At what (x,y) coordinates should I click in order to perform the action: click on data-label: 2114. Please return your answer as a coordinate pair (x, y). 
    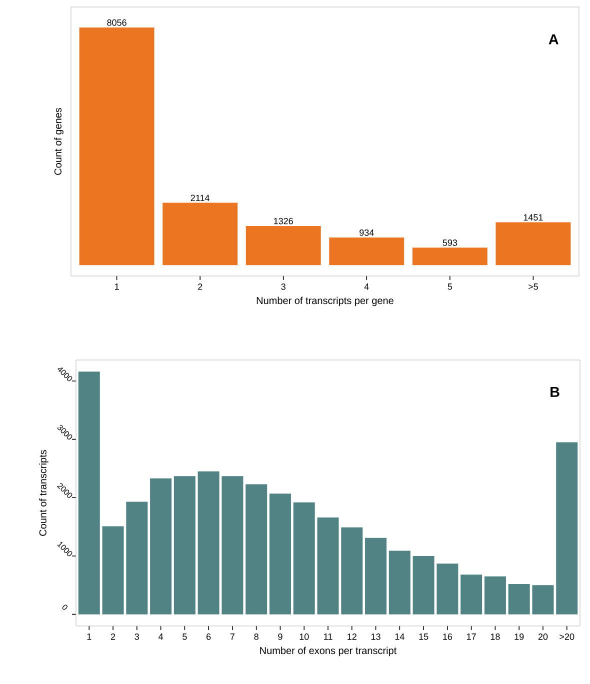
    Looking at the image, I should click on (200, 198).